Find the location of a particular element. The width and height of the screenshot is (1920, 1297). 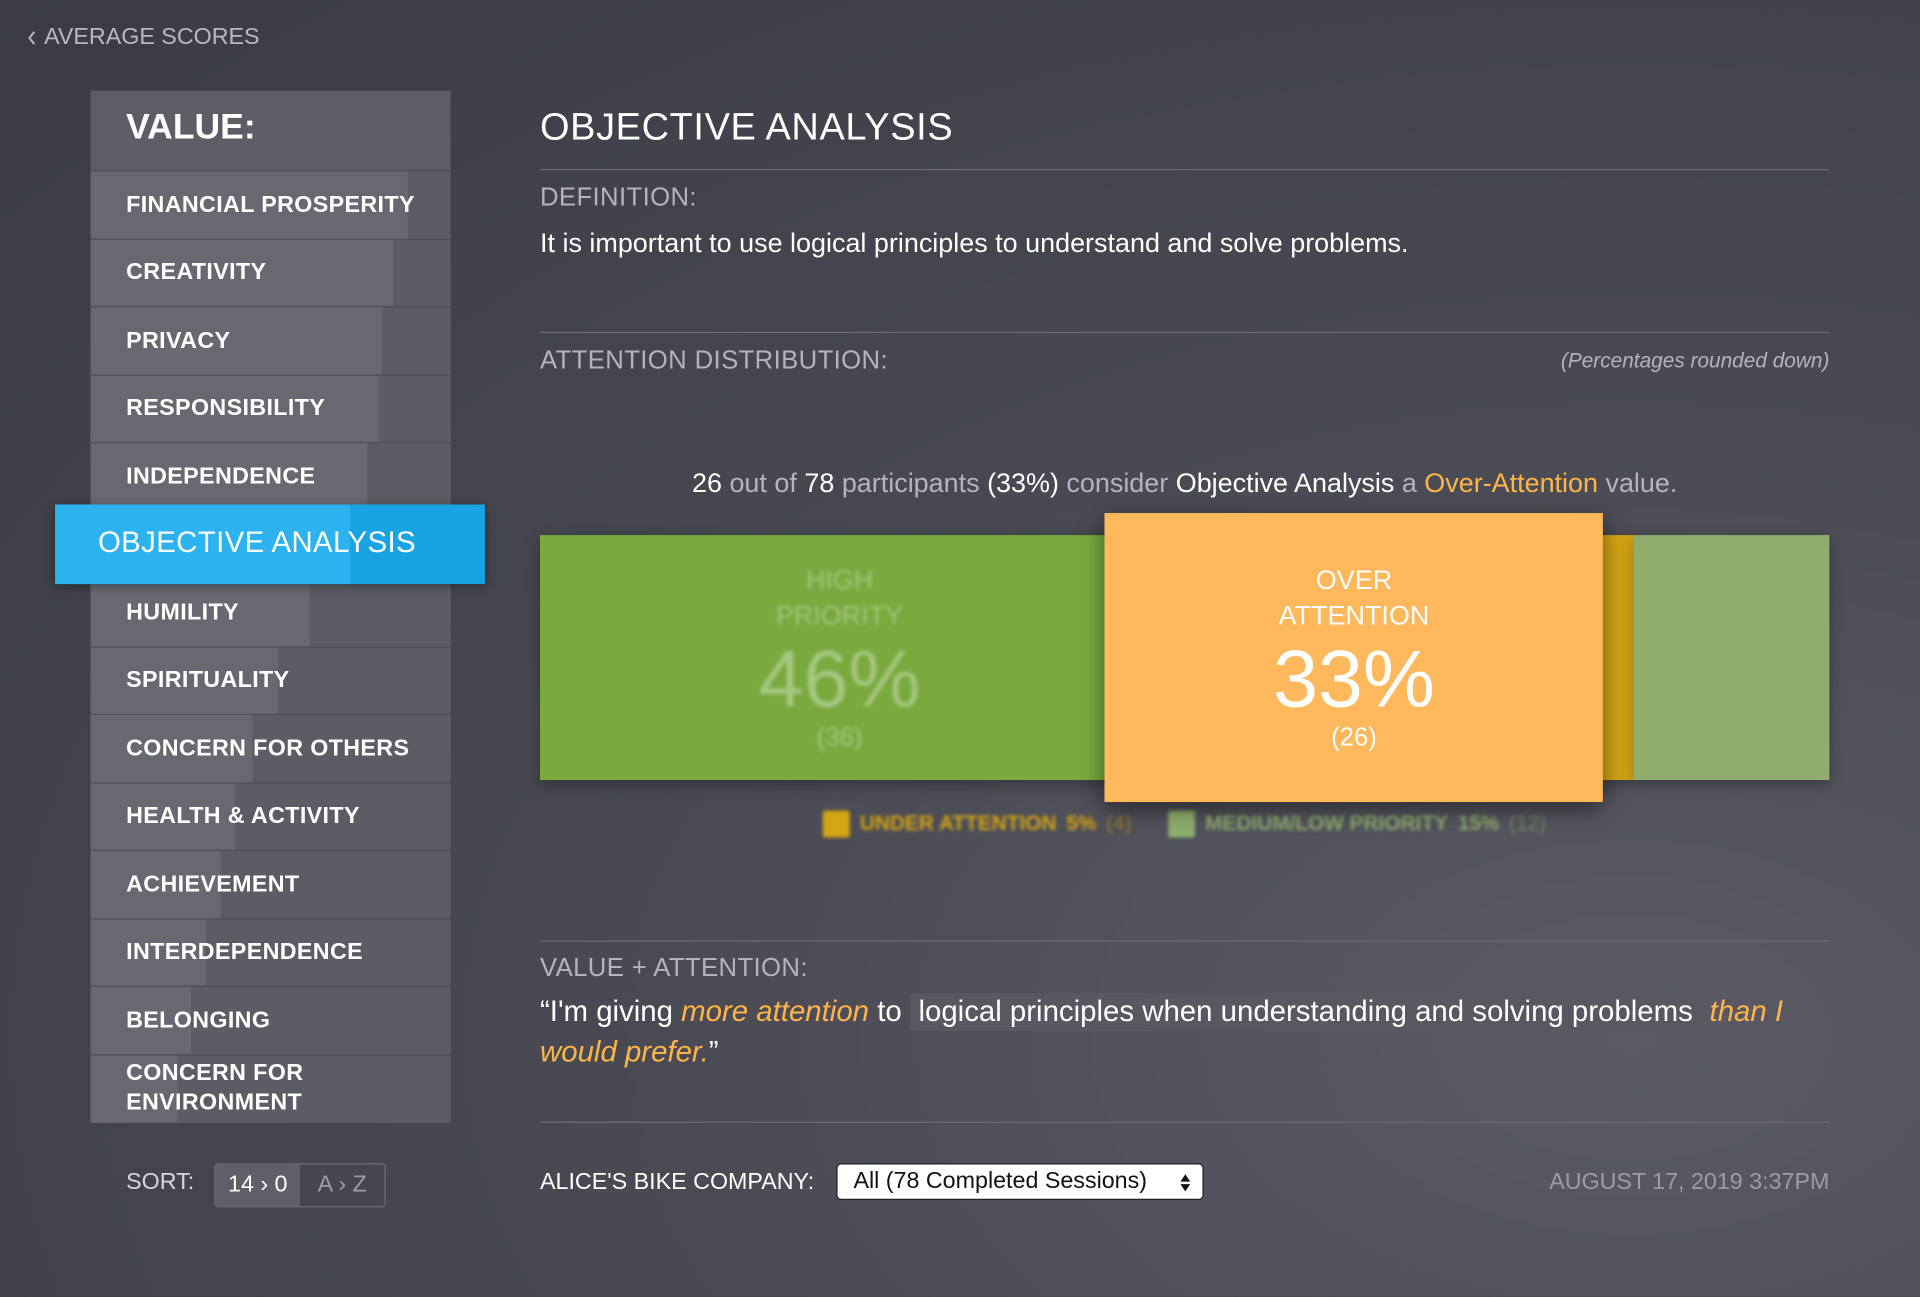

summary-part: participants is located at coordinates (911, 483).